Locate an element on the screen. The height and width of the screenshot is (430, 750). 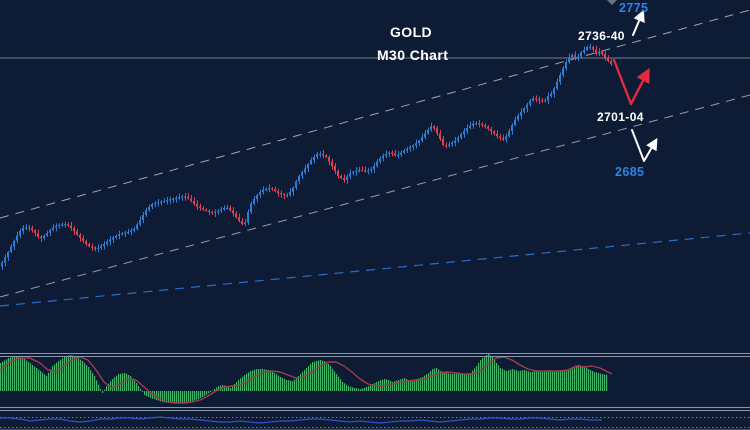
upside-target-label: 2775 is located at coordinates (634, 8).